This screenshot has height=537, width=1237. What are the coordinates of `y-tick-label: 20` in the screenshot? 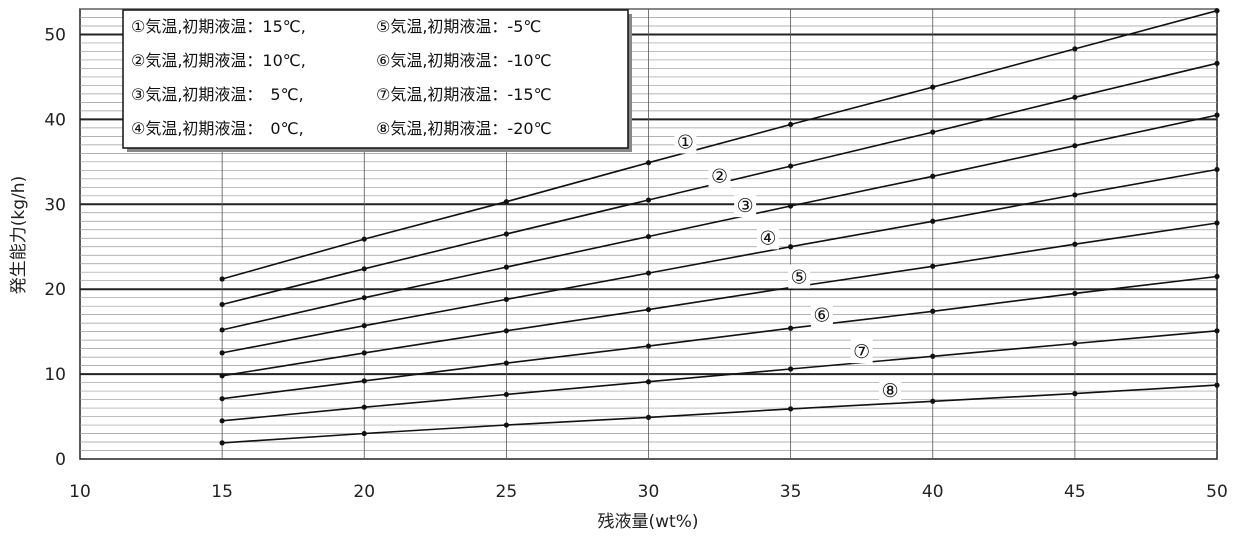 It's located at (55, 290).